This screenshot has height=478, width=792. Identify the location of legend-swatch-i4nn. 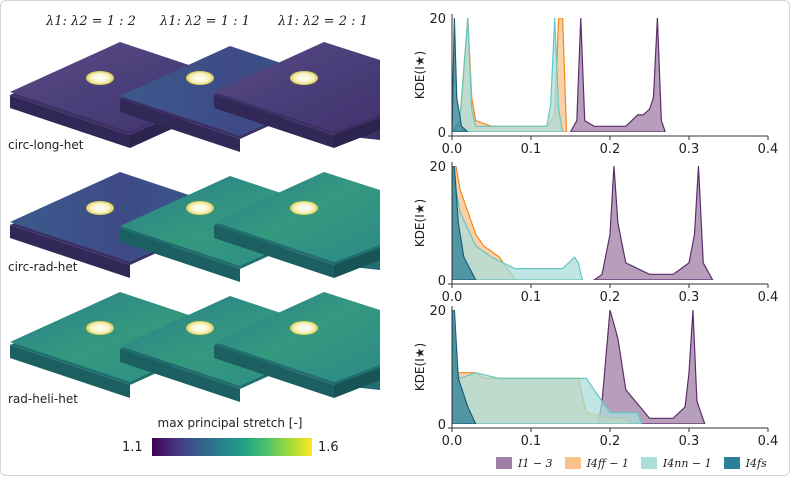
(648, 463).